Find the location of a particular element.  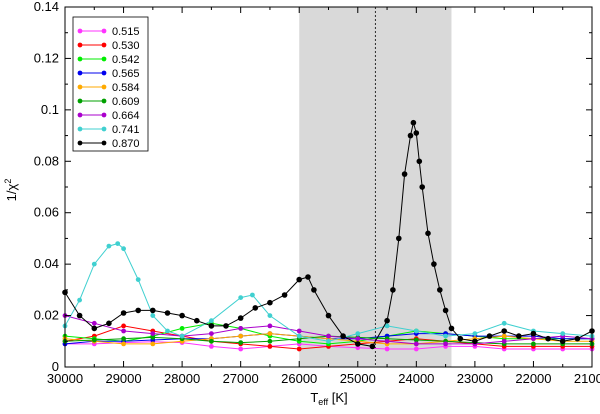

x-tick-label: 23000 is located at coordinates (475, 378).